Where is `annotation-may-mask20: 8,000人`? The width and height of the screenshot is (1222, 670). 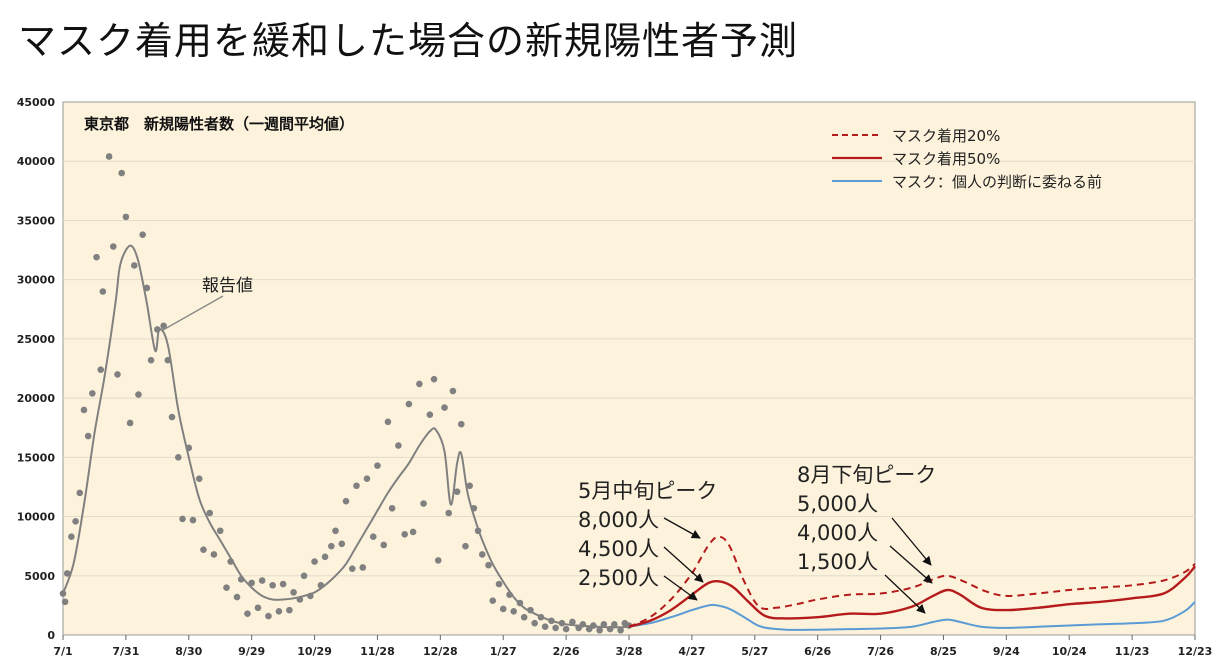 annotation-may-mask20: 8,000人 is located at coordinates (618, 520).